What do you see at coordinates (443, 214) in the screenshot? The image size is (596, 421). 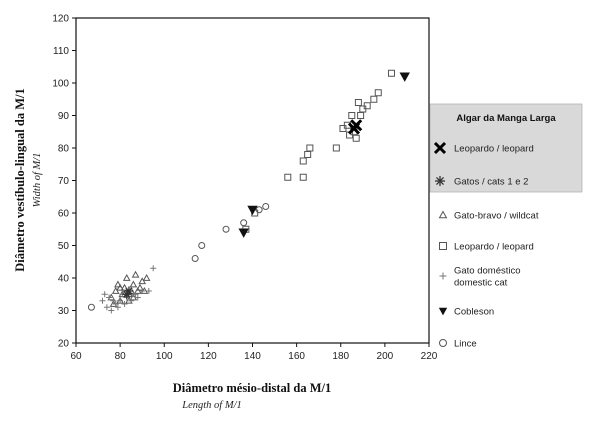 I see `legend-marker-wildcat` at bounding box center [443, 214].